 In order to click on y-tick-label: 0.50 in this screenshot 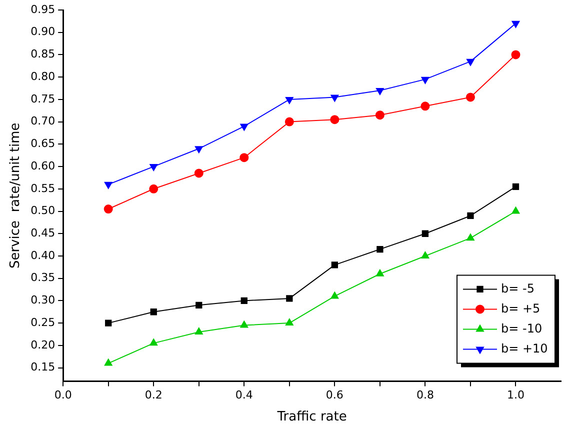, I will do `click(43, 211)`.